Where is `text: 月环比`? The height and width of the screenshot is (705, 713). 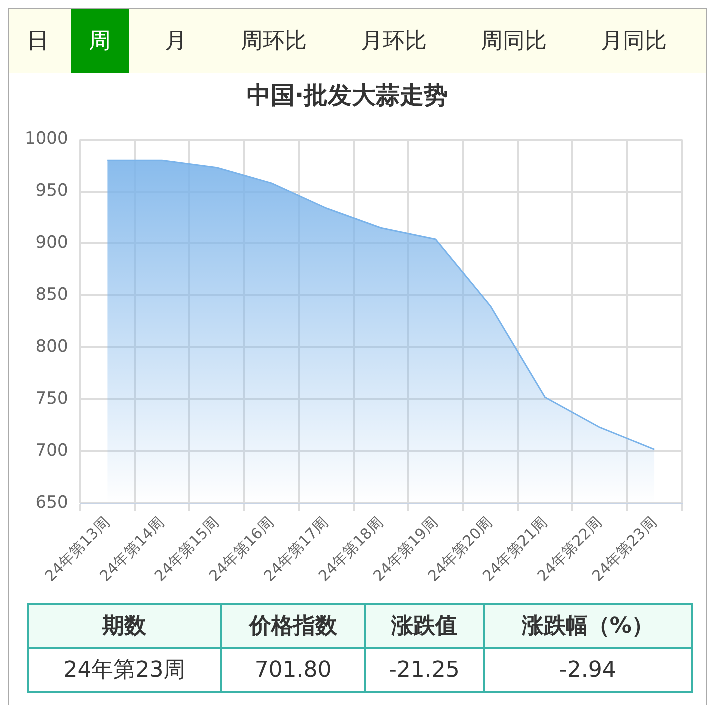 text: 月环比 is located at coordinates (394, 42).